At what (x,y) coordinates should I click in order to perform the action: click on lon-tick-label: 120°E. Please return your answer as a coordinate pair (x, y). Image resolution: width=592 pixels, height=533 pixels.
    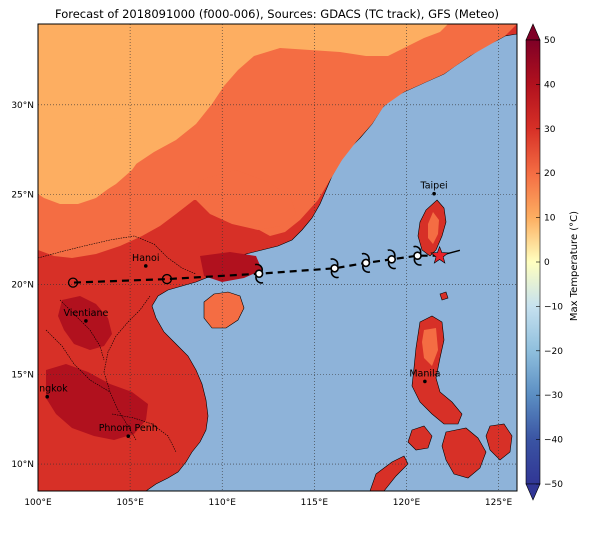
    Looking at the image, I should click on (407, 503).